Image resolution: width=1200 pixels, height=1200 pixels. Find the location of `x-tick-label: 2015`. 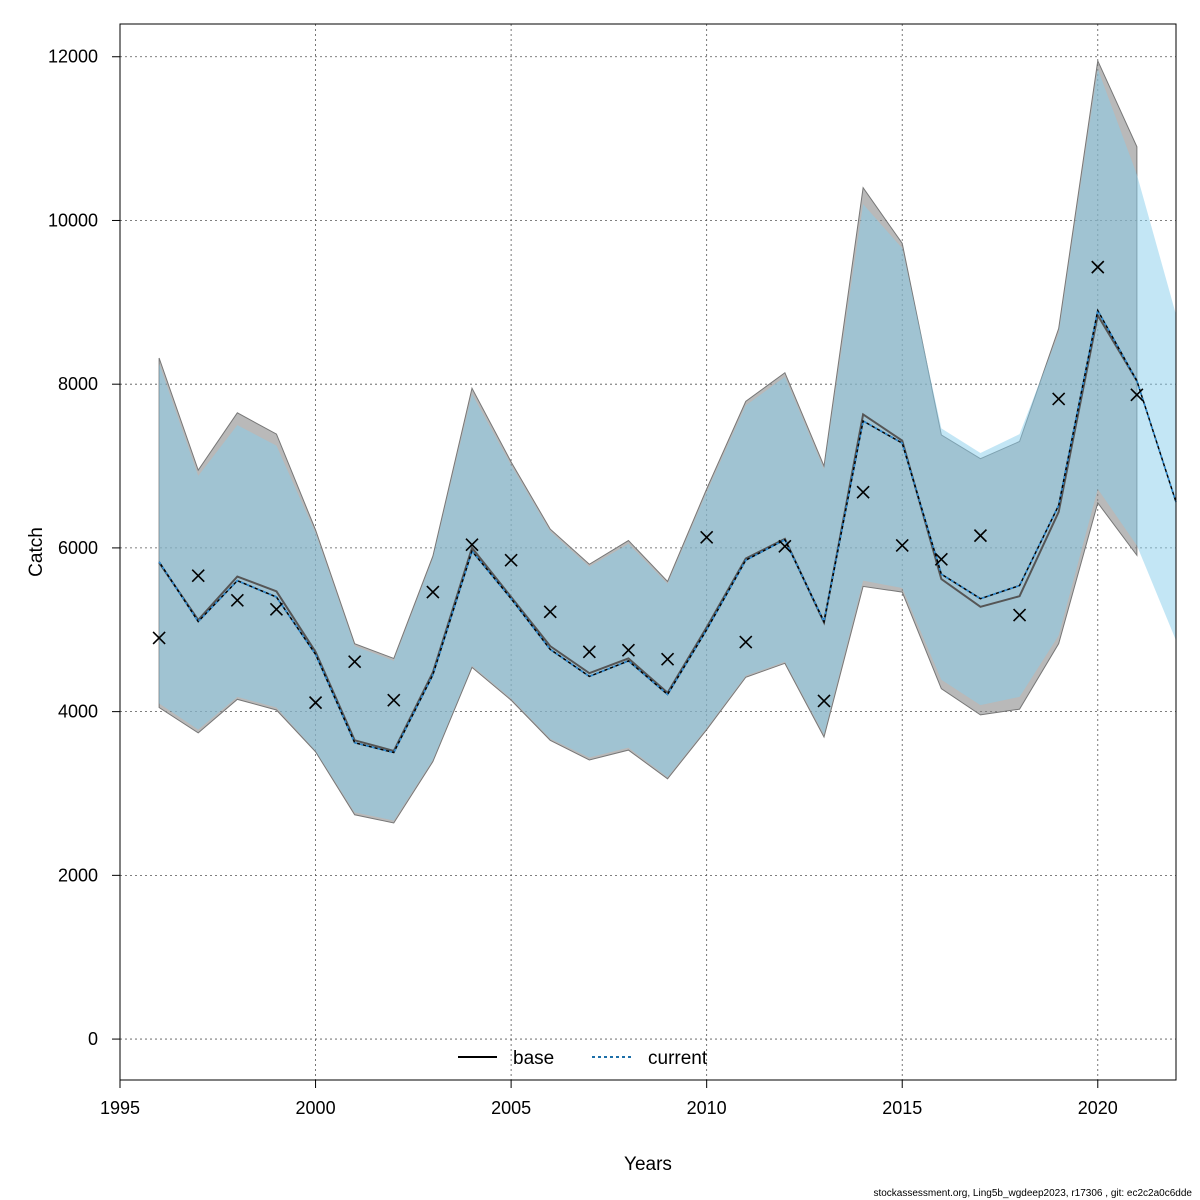

x-tick-label: 2015 is located at coordinates (902, 1108).